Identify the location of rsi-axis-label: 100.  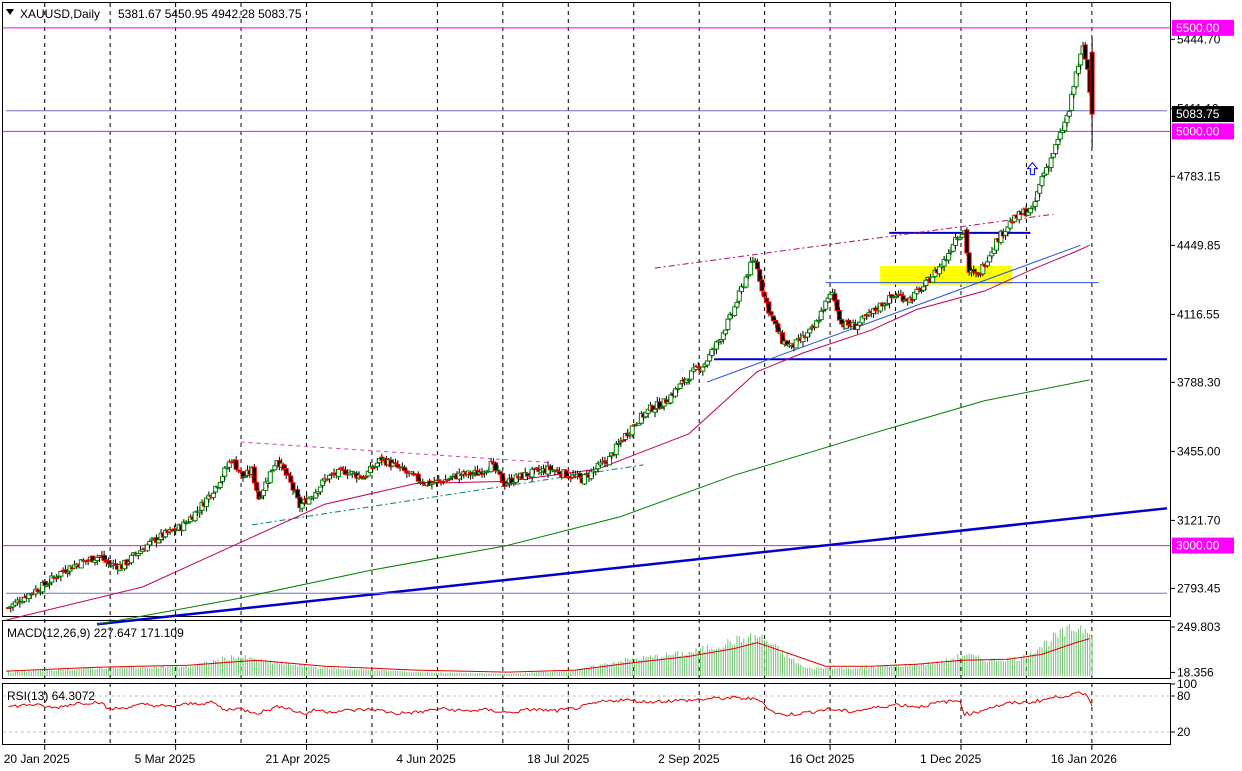
(1187, 684).